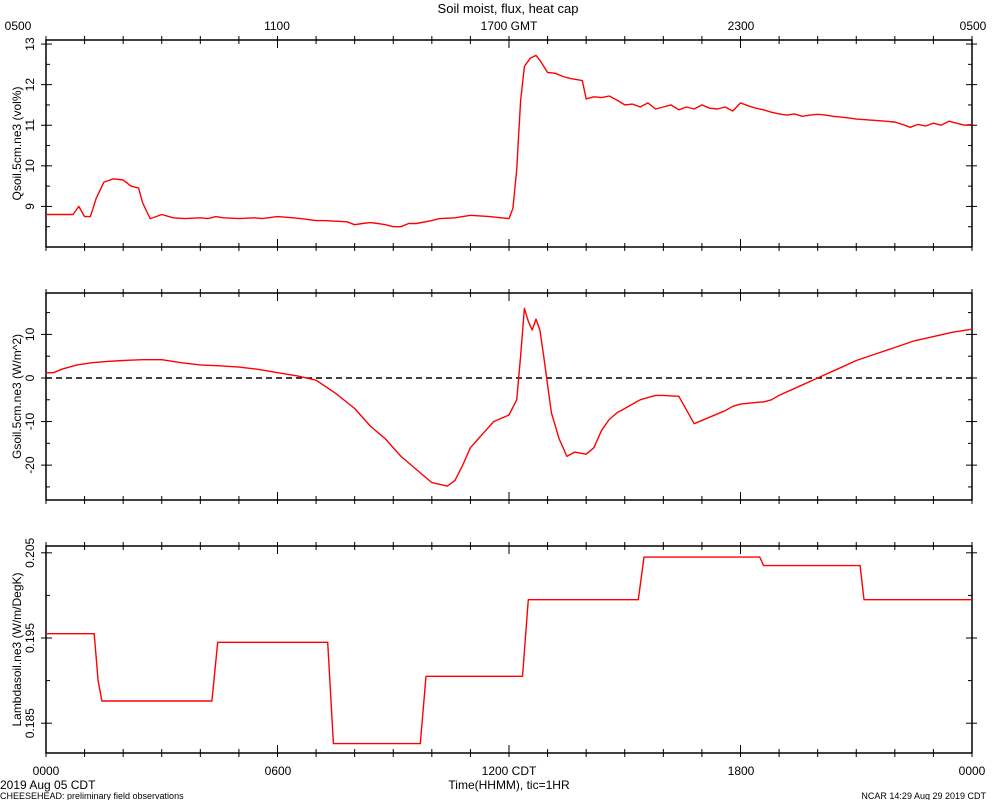 The width and height of the screenshot is (1000, 800). I want to click on top-tick-1: 1100, so click(277, 26).